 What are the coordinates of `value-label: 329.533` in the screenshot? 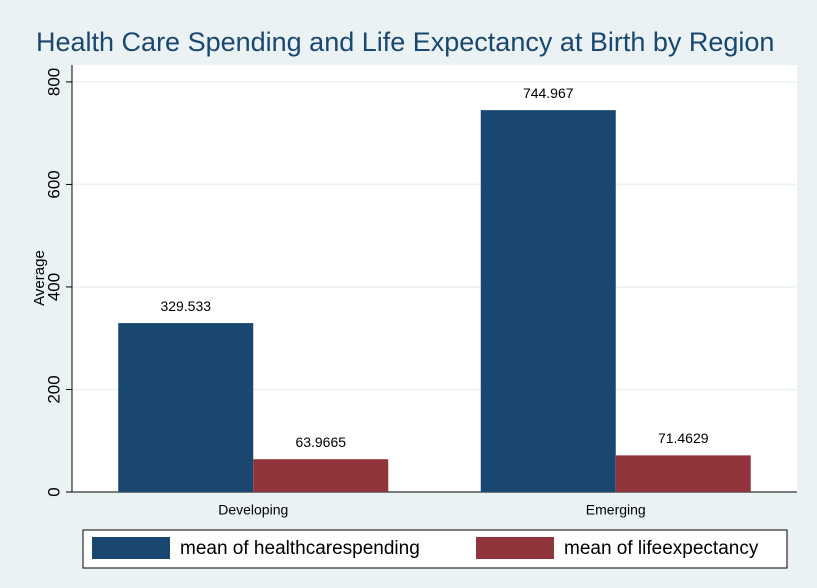 It's located at (185, 306).